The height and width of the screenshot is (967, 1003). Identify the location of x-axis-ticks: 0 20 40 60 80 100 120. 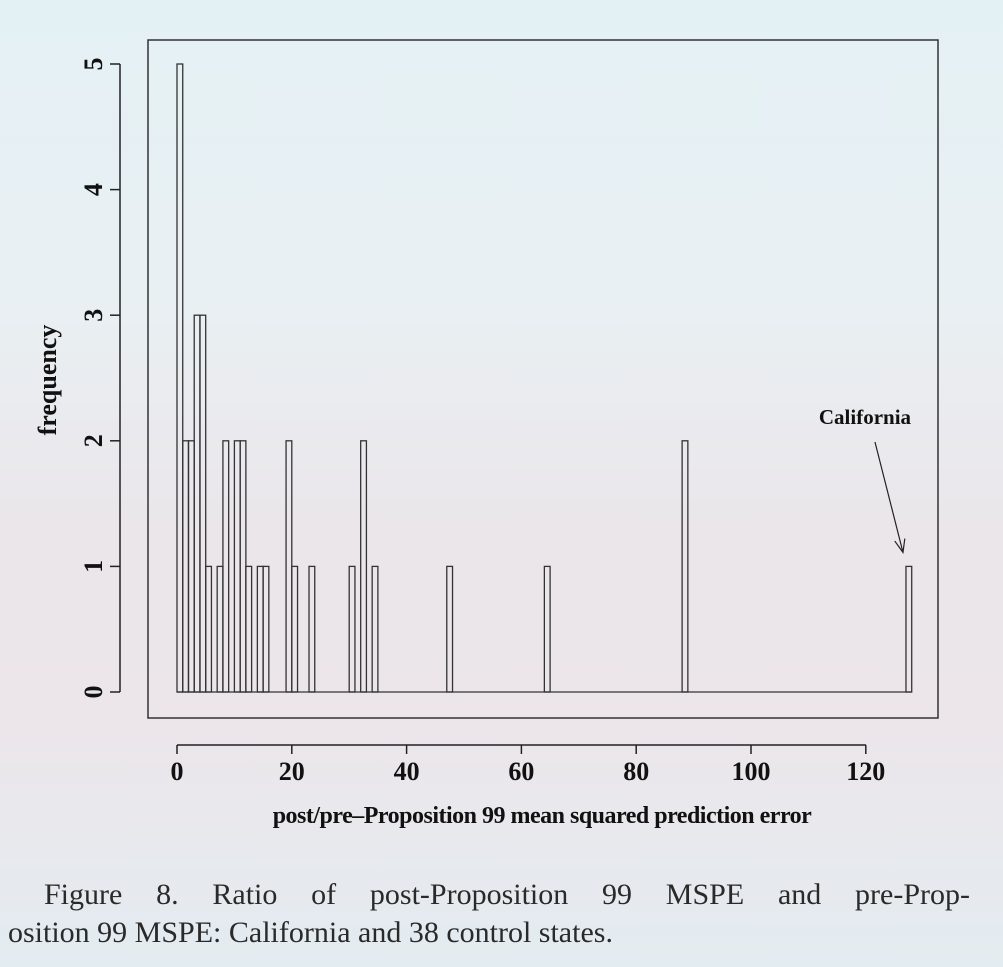
(528, 765).